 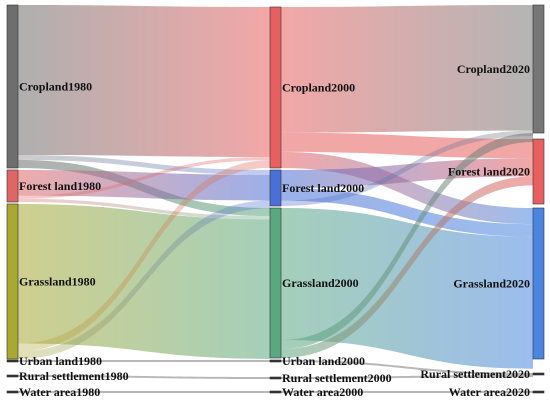 I want to click on flow-forest2000-grass2020, so click(x=407, y=212).